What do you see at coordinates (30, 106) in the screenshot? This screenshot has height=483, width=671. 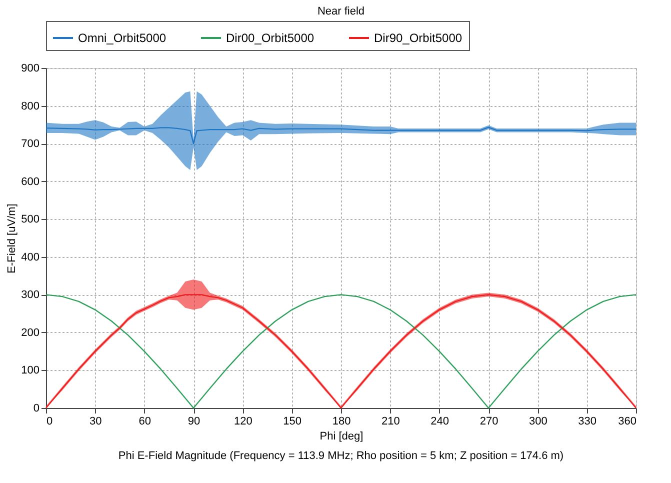 I see `y-tick-label: 800` at bounding box center [30, 106].